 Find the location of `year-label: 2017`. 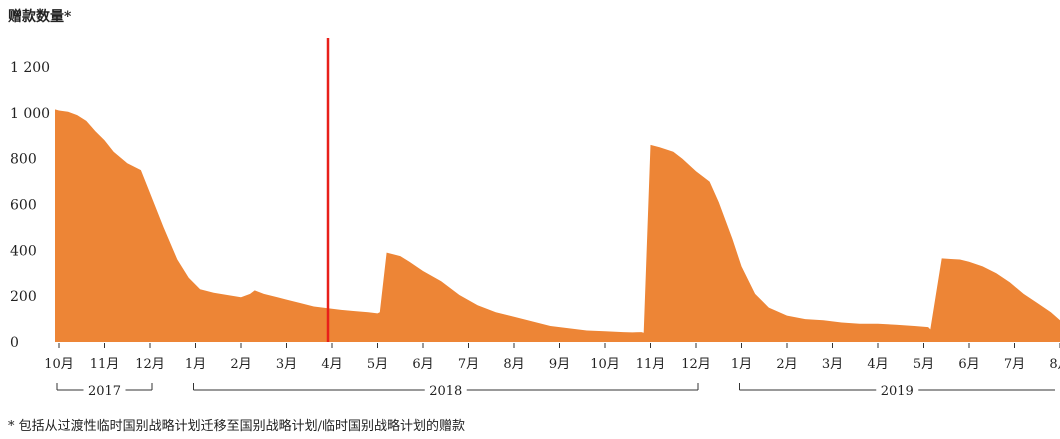

year-label: 2017 is located at coordinates (104, 391).